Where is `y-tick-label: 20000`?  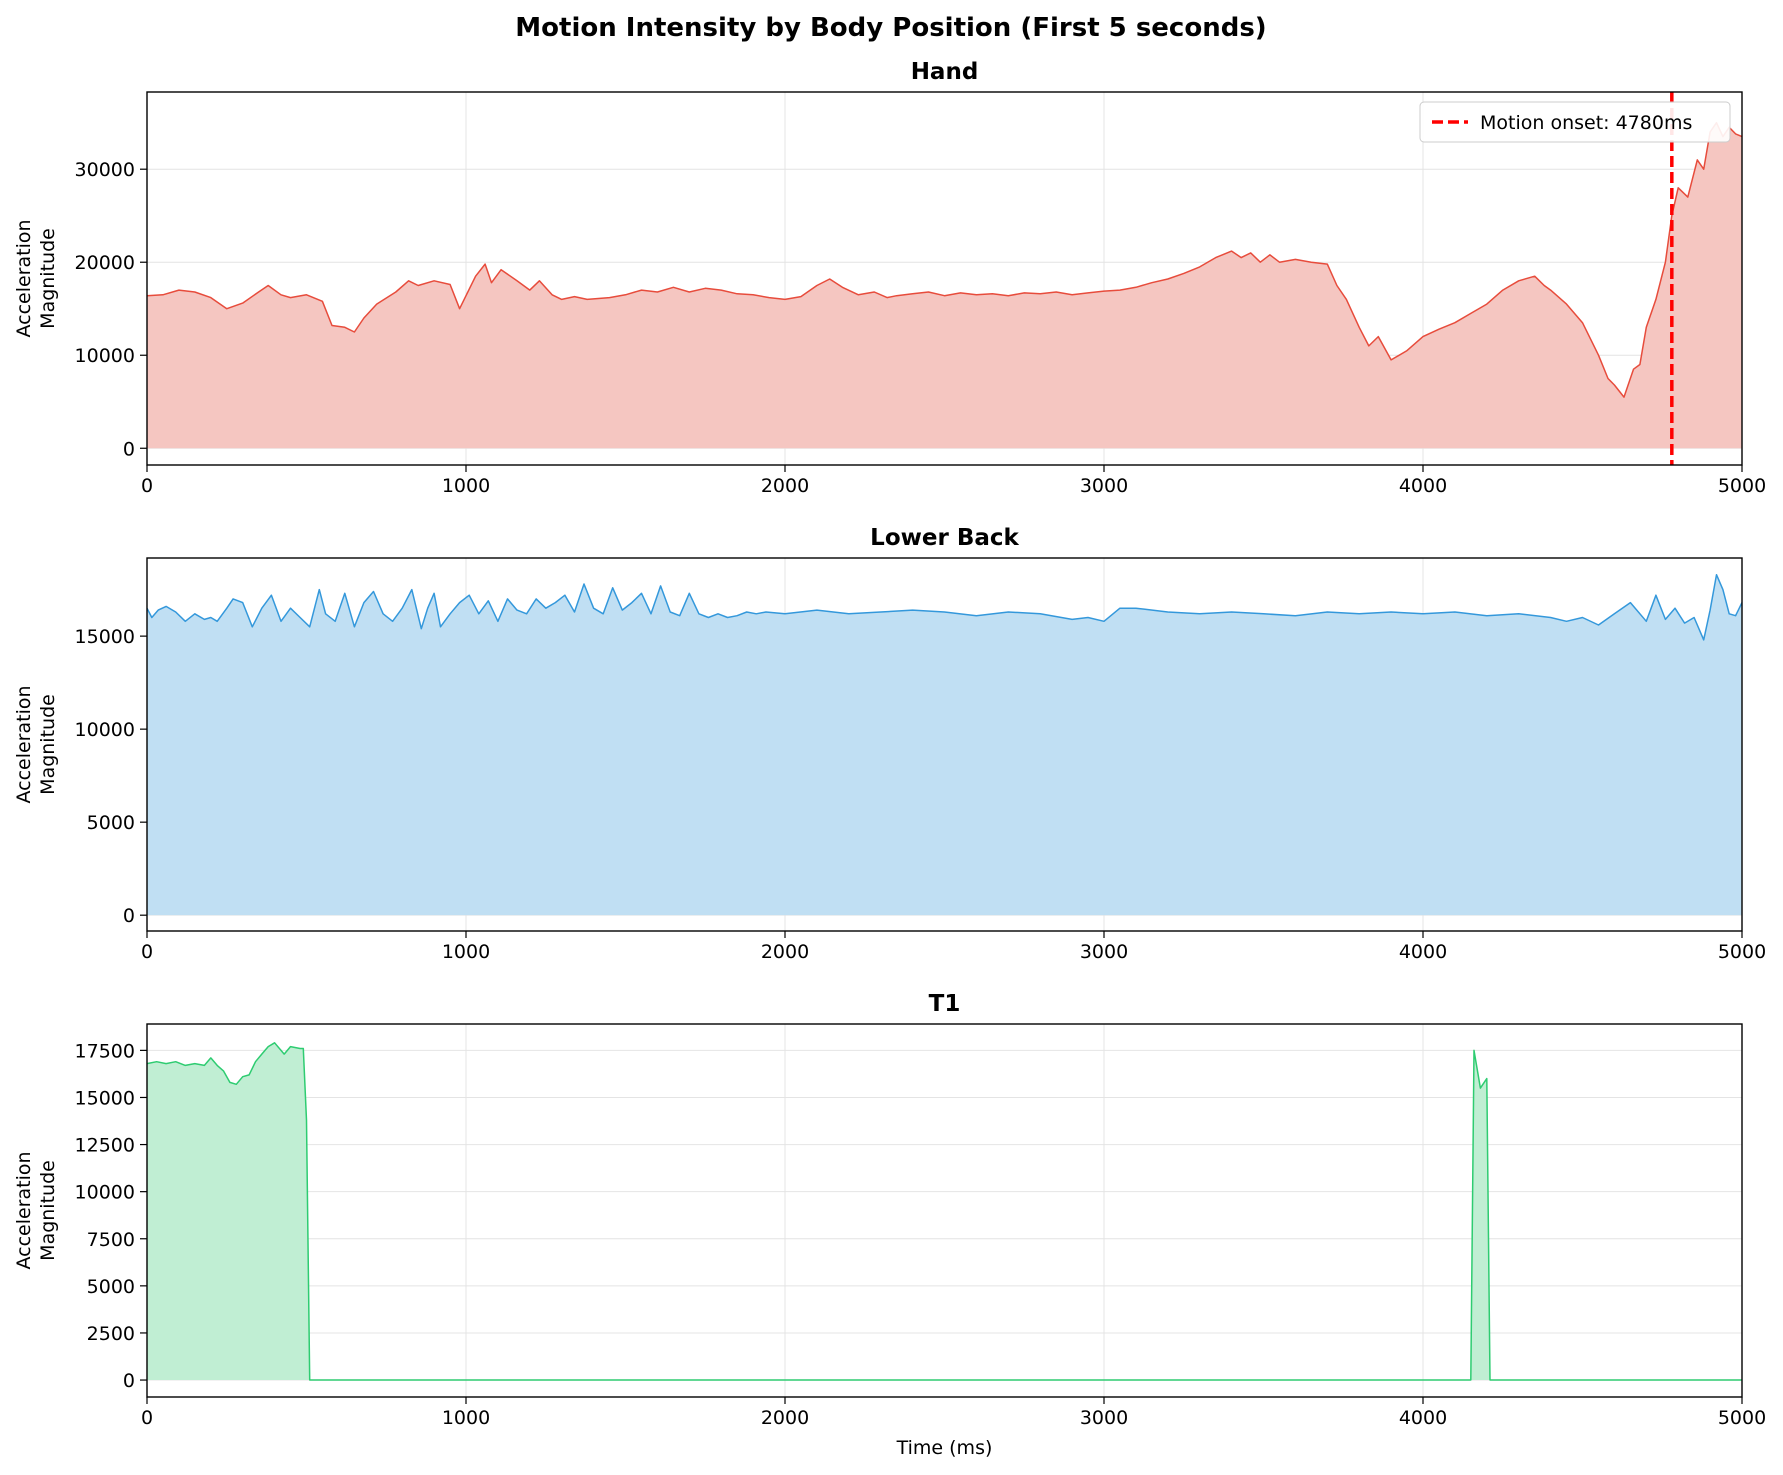
y-tick-label: 20000 is located at coordinates (105, 263).